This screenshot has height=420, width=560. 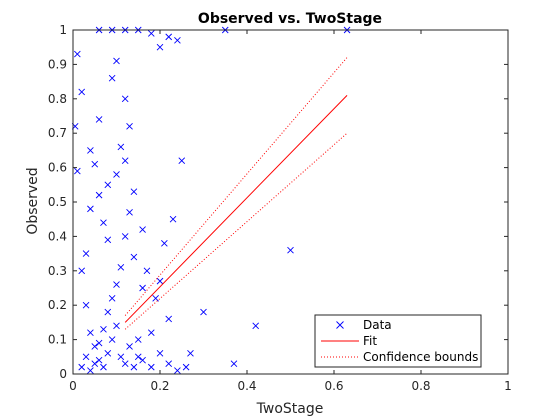 I want to click on x-tick-label: 0, so click(x=73, y=386).